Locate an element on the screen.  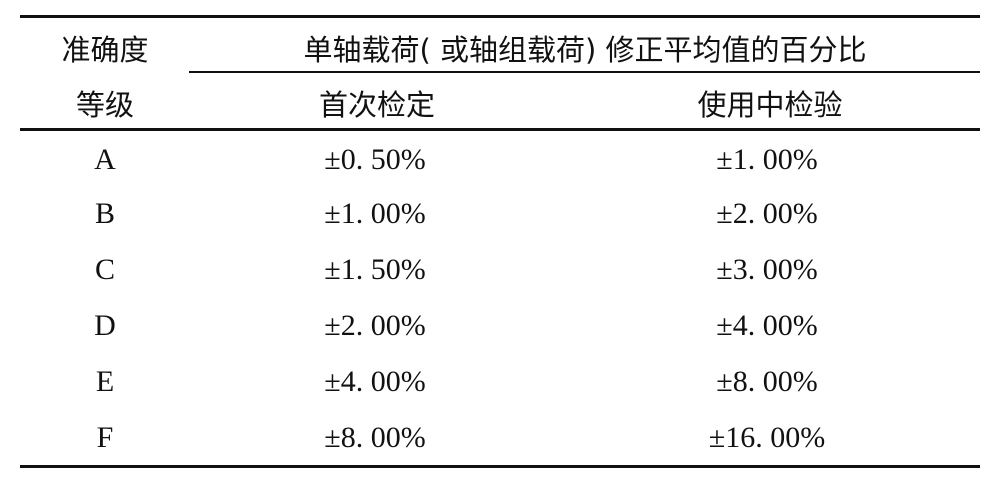
cell-grade: B is located at coordinates (105, 213).